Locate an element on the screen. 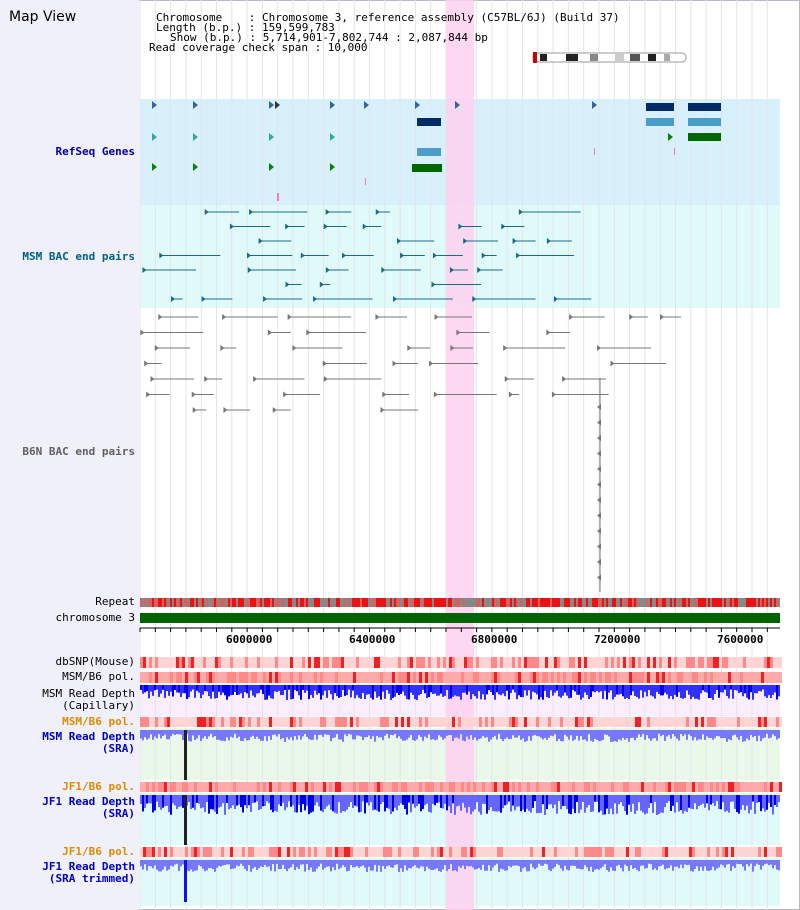  track-label-refseq-genes: RefSeq Genes is located at coordinates (95, 151).